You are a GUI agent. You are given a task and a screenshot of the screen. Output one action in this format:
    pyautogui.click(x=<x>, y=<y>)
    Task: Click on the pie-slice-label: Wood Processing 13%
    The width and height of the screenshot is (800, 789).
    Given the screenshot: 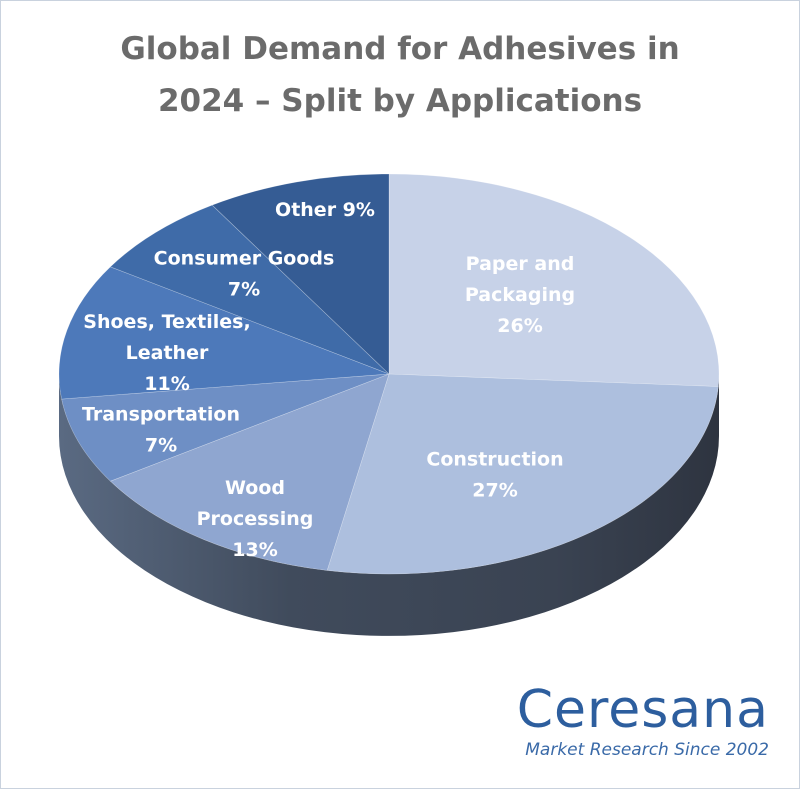 What is the action you would take?
    pyautogui.click(x=255, y=519)
    